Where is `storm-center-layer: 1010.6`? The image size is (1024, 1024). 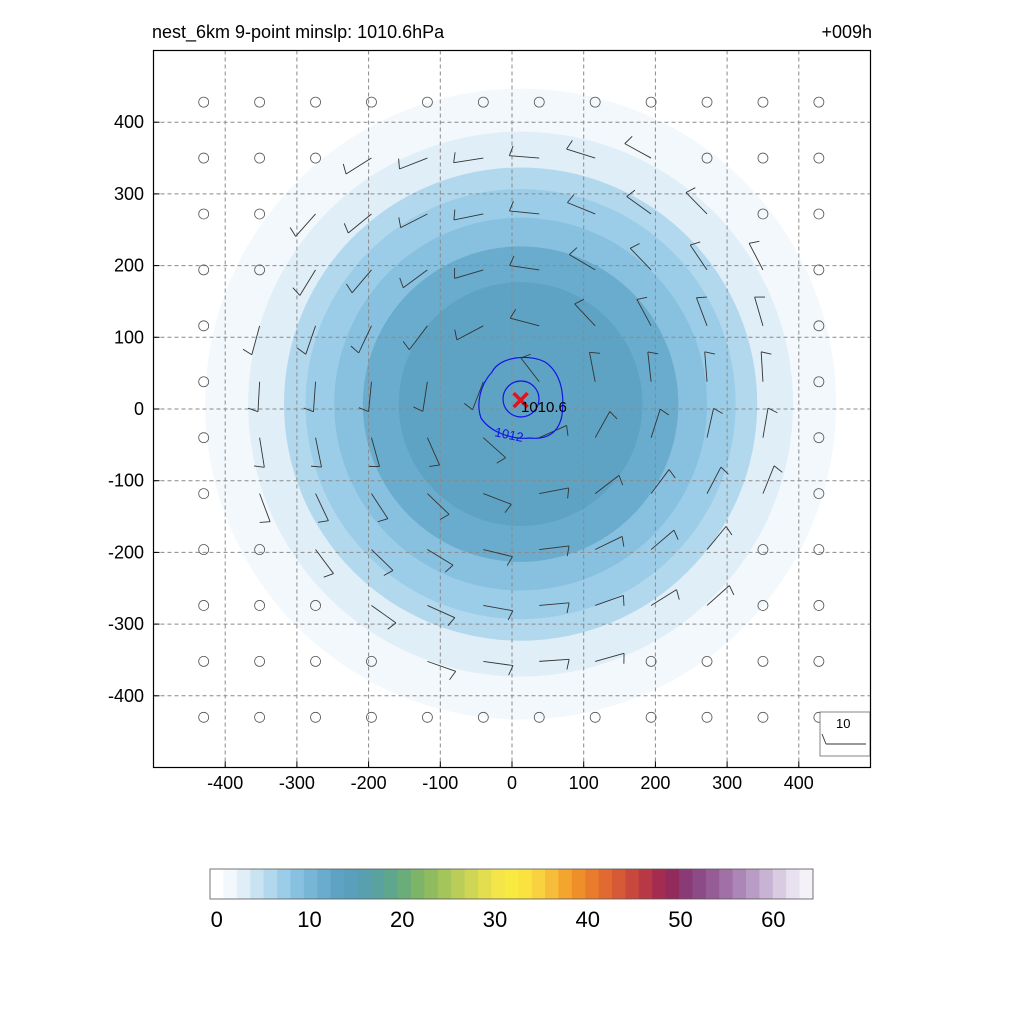
storm-center-layer: 1010.6 is located at coordinates (539, 403).